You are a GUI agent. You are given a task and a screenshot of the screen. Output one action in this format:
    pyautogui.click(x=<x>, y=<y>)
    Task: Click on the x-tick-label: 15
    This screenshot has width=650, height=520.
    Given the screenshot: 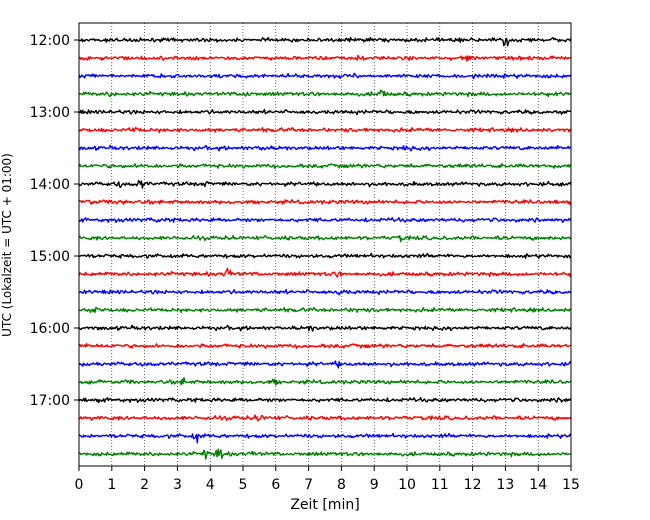 What is the action you would take?
    pyautogui.click(x=571, y=485)
    